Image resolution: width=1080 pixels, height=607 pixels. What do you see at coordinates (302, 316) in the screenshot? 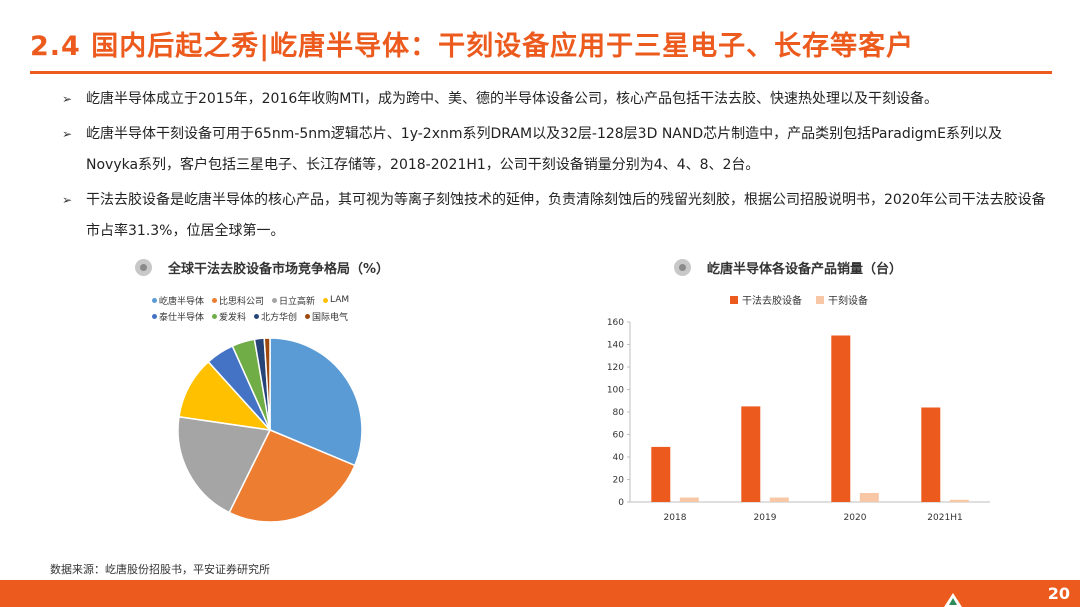
I see `pie-legend-row: 泰仕半导体 爱发科 北方华创 国际电气` at bounding box center [302, 316].